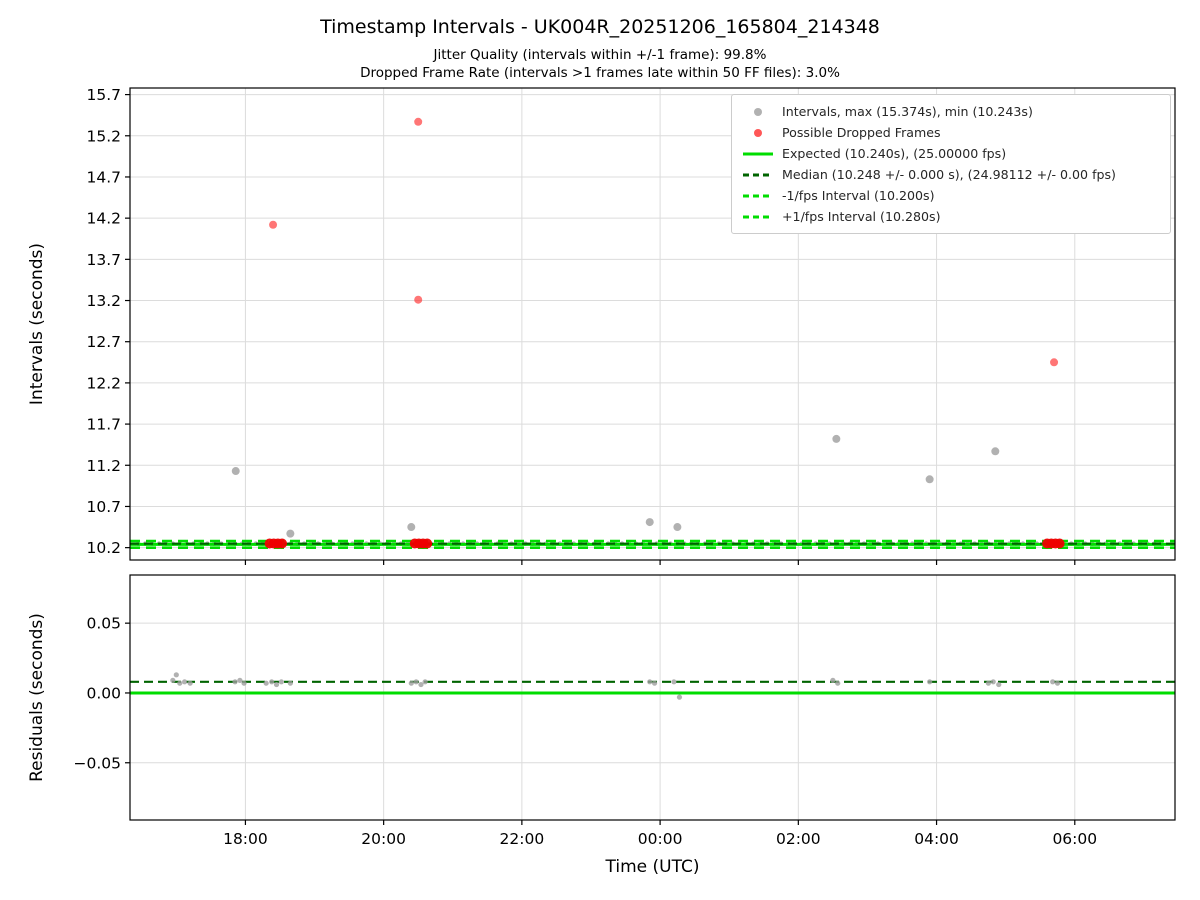  Describe the element at coordinates (103, 219) in the screenshot. I see `y-tick-label: 14.2` at that location.